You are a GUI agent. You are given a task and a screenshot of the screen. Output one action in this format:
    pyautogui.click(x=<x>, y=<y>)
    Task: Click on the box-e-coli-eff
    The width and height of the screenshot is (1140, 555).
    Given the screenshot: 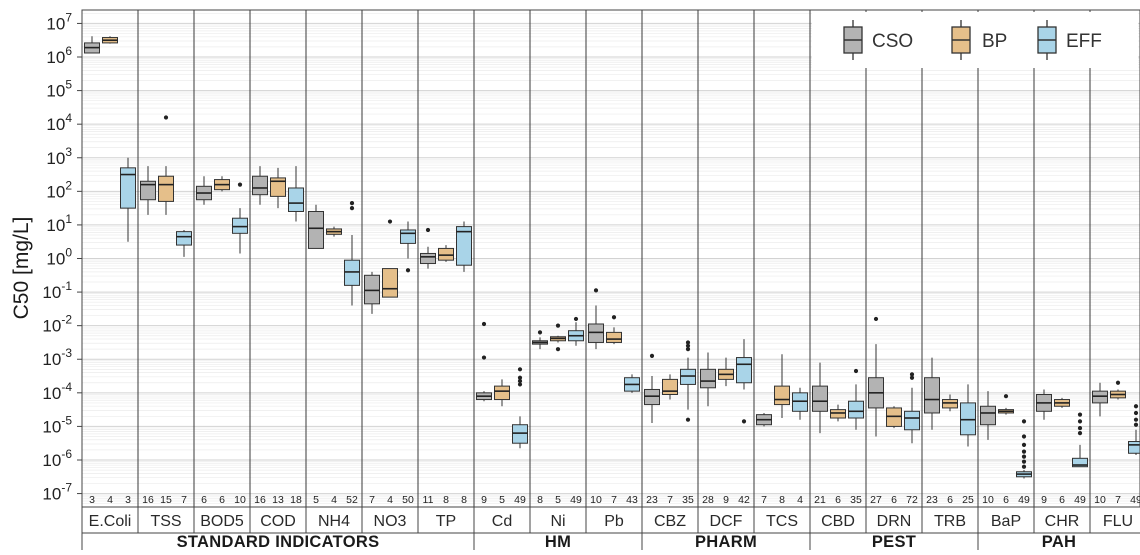 What is the action you would take?
    pyautogui.click(x=128, y=200)
    